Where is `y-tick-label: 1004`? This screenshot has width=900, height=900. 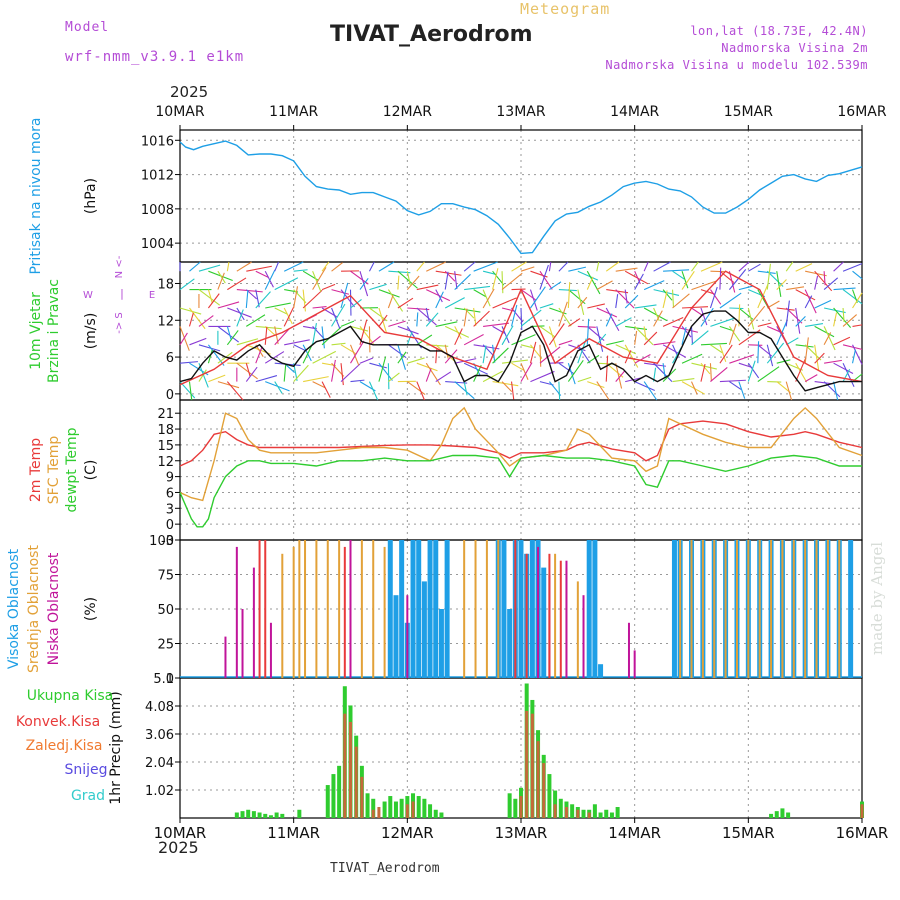
y-tick-label: 1004 is located at coordinates (157, 244).